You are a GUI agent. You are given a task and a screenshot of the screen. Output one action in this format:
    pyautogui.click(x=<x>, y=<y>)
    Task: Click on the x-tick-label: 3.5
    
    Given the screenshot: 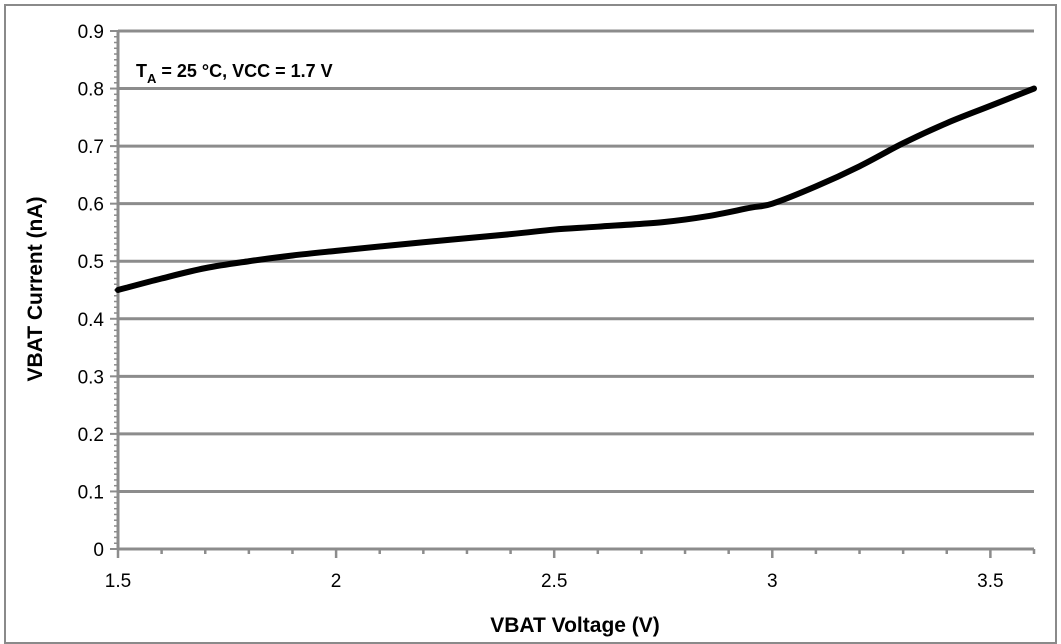 What is the action you would take?
    pyautogui.click(x=990, y=581)
    